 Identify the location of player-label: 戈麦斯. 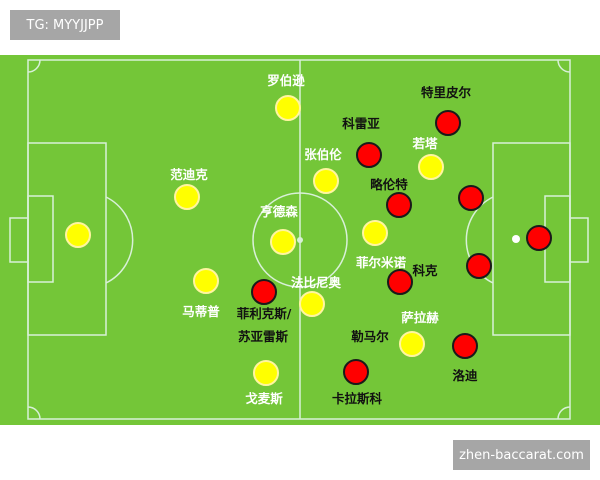
(264, 398).